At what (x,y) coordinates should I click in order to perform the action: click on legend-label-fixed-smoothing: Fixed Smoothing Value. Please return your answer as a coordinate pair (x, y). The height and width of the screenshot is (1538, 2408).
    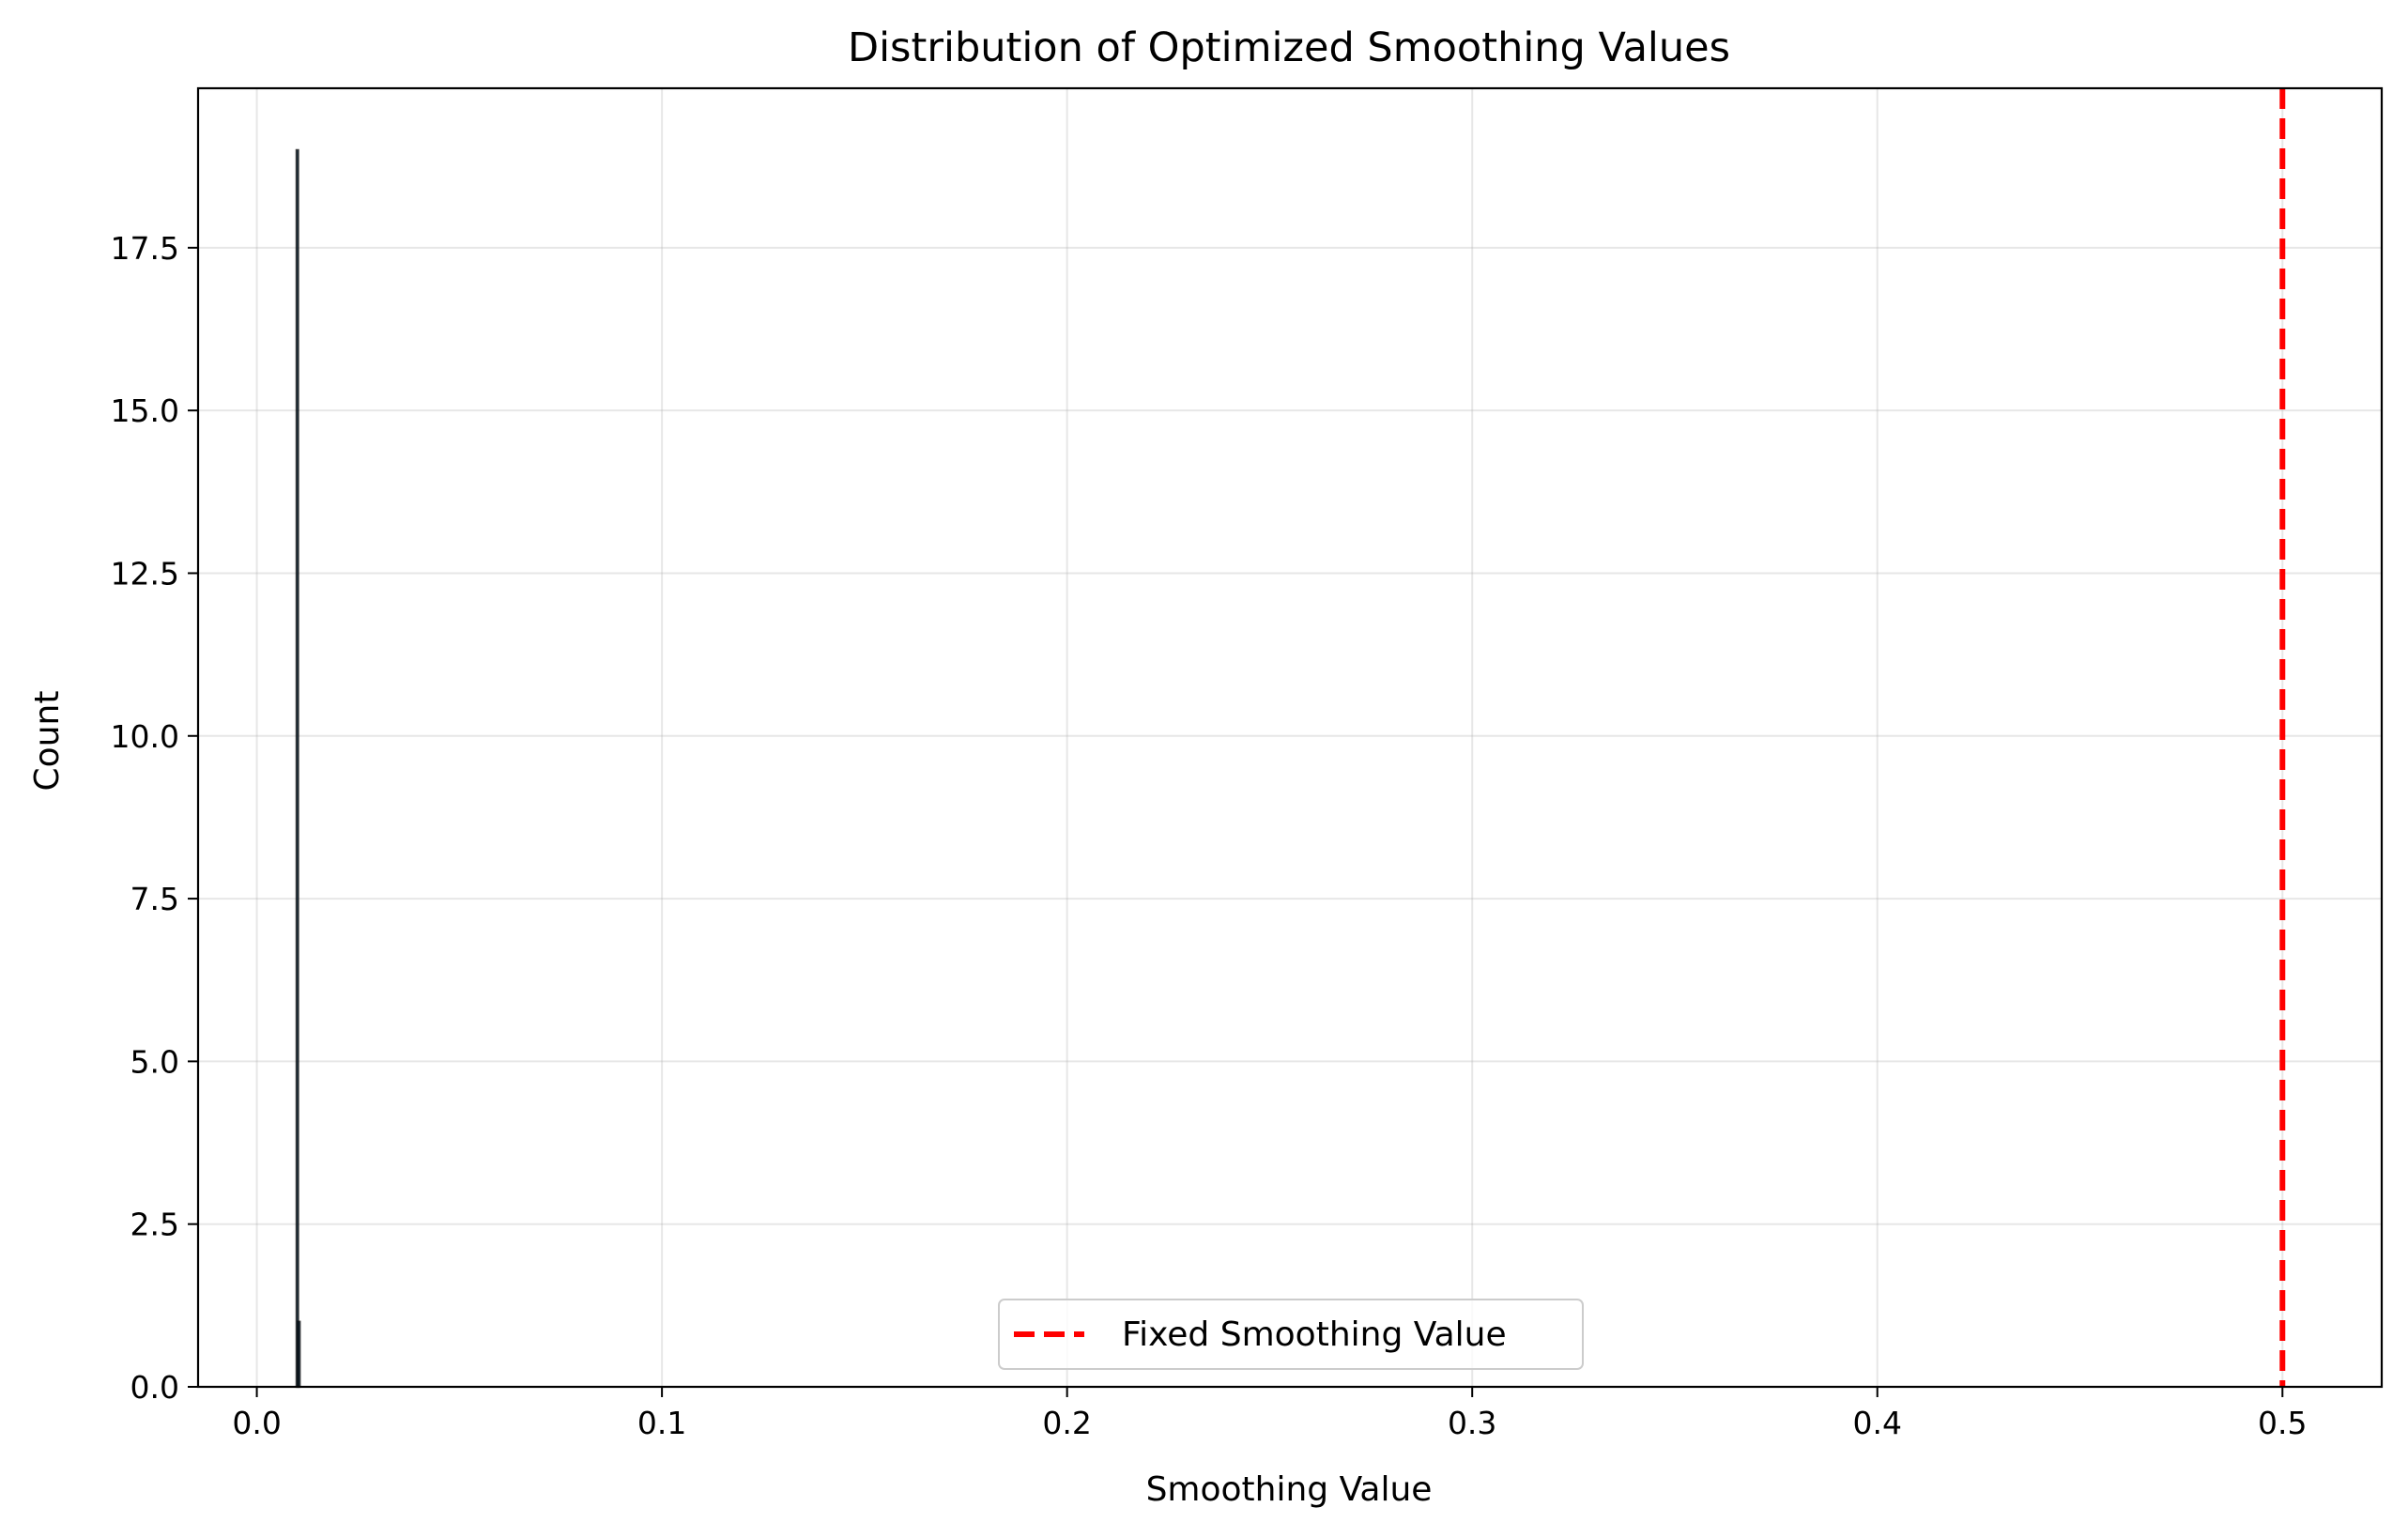
    Looking at the image, I should click on (1314, 1334).